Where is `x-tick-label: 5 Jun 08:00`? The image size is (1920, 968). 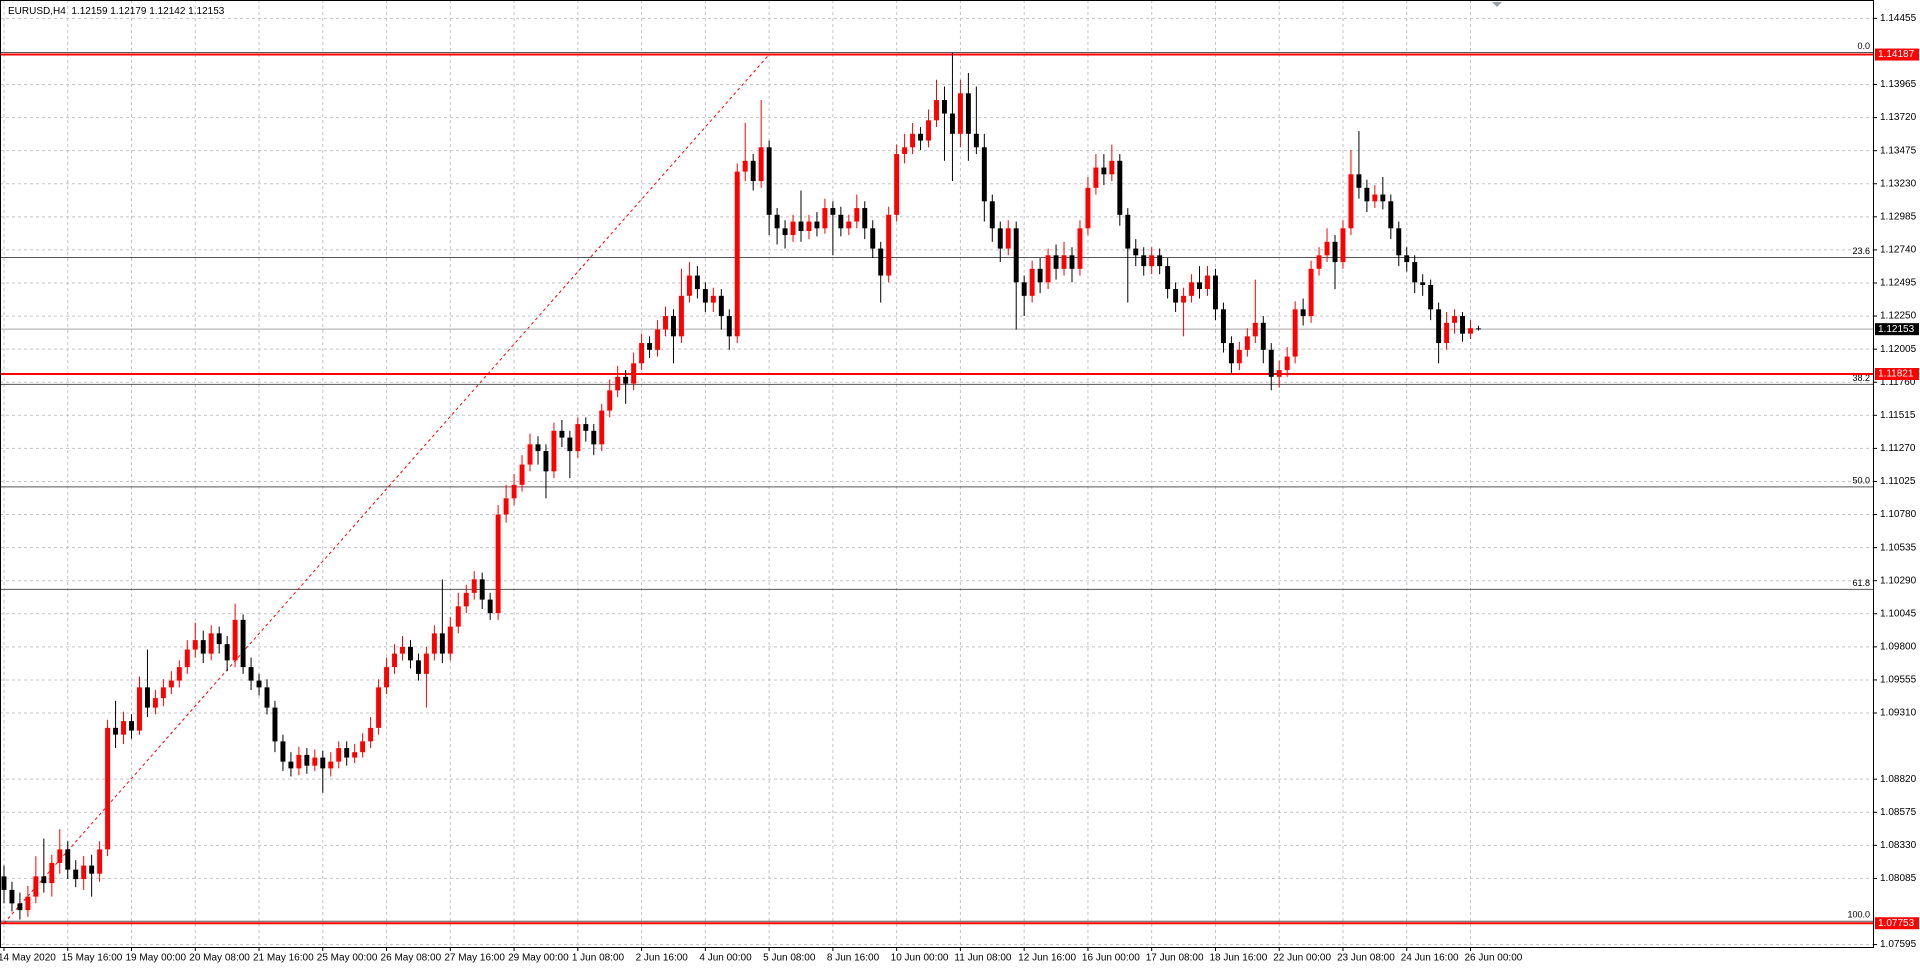
x-tick-label: 5 Jun 08:00 is located at coordinates (789, 958).